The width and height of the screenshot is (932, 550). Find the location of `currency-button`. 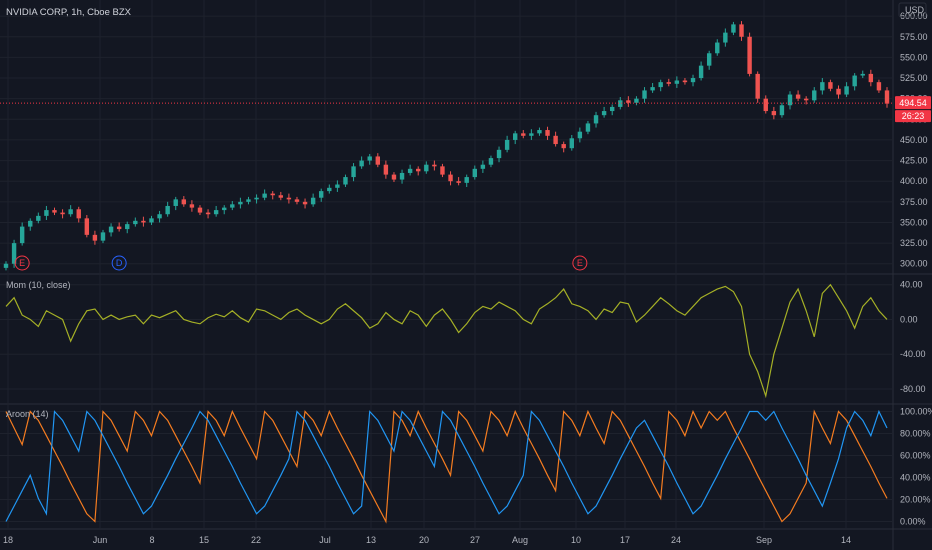

currency-button is located at coordinates (912, 10).